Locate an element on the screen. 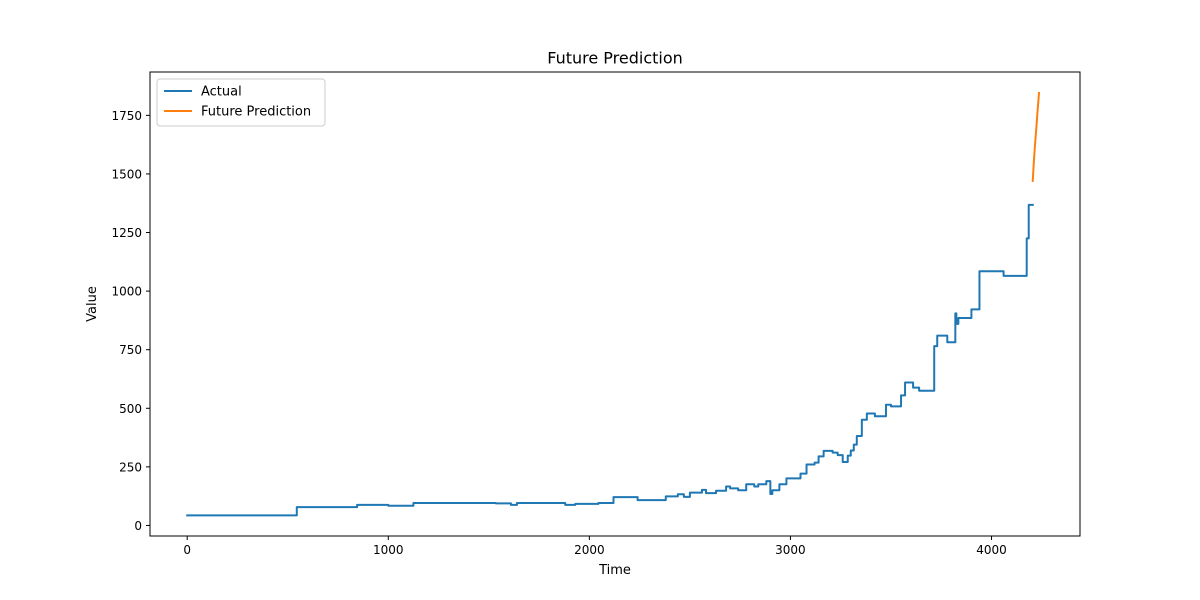  chart-title: Future Prediction is located at coordinates (615, 58).